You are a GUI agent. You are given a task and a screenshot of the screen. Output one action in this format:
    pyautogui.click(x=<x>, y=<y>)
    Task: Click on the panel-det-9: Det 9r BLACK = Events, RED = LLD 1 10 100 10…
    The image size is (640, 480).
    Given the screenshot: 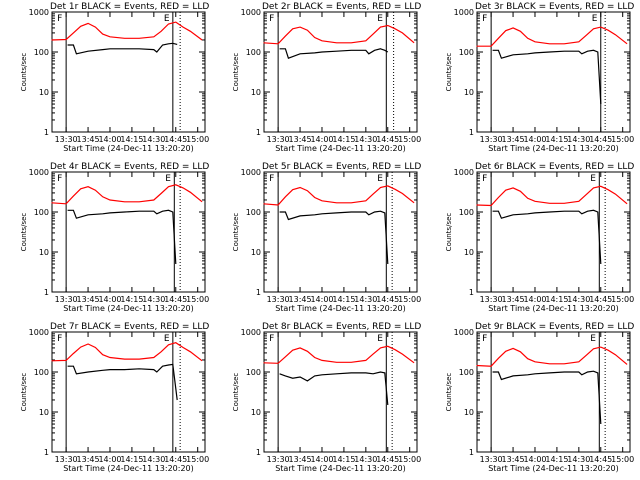 What is the action you would take?
    pyautogui.click(x=539, y=397)
    